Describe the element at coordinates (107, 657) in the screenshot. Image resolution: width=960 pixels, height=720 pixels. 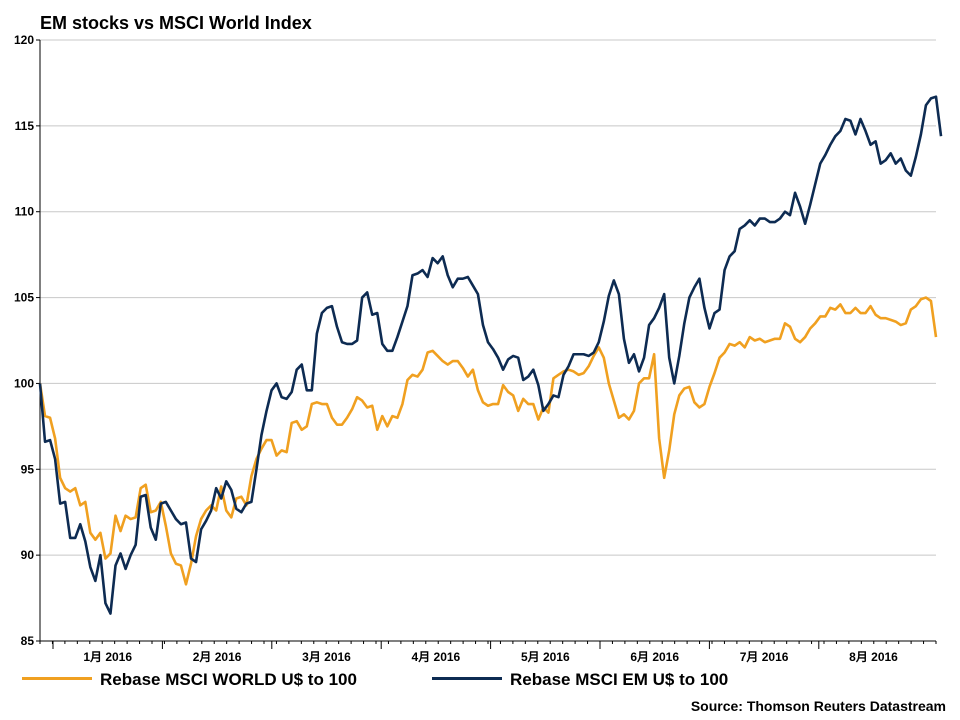
I see `x-tick-label: 1月 2016` at that location.